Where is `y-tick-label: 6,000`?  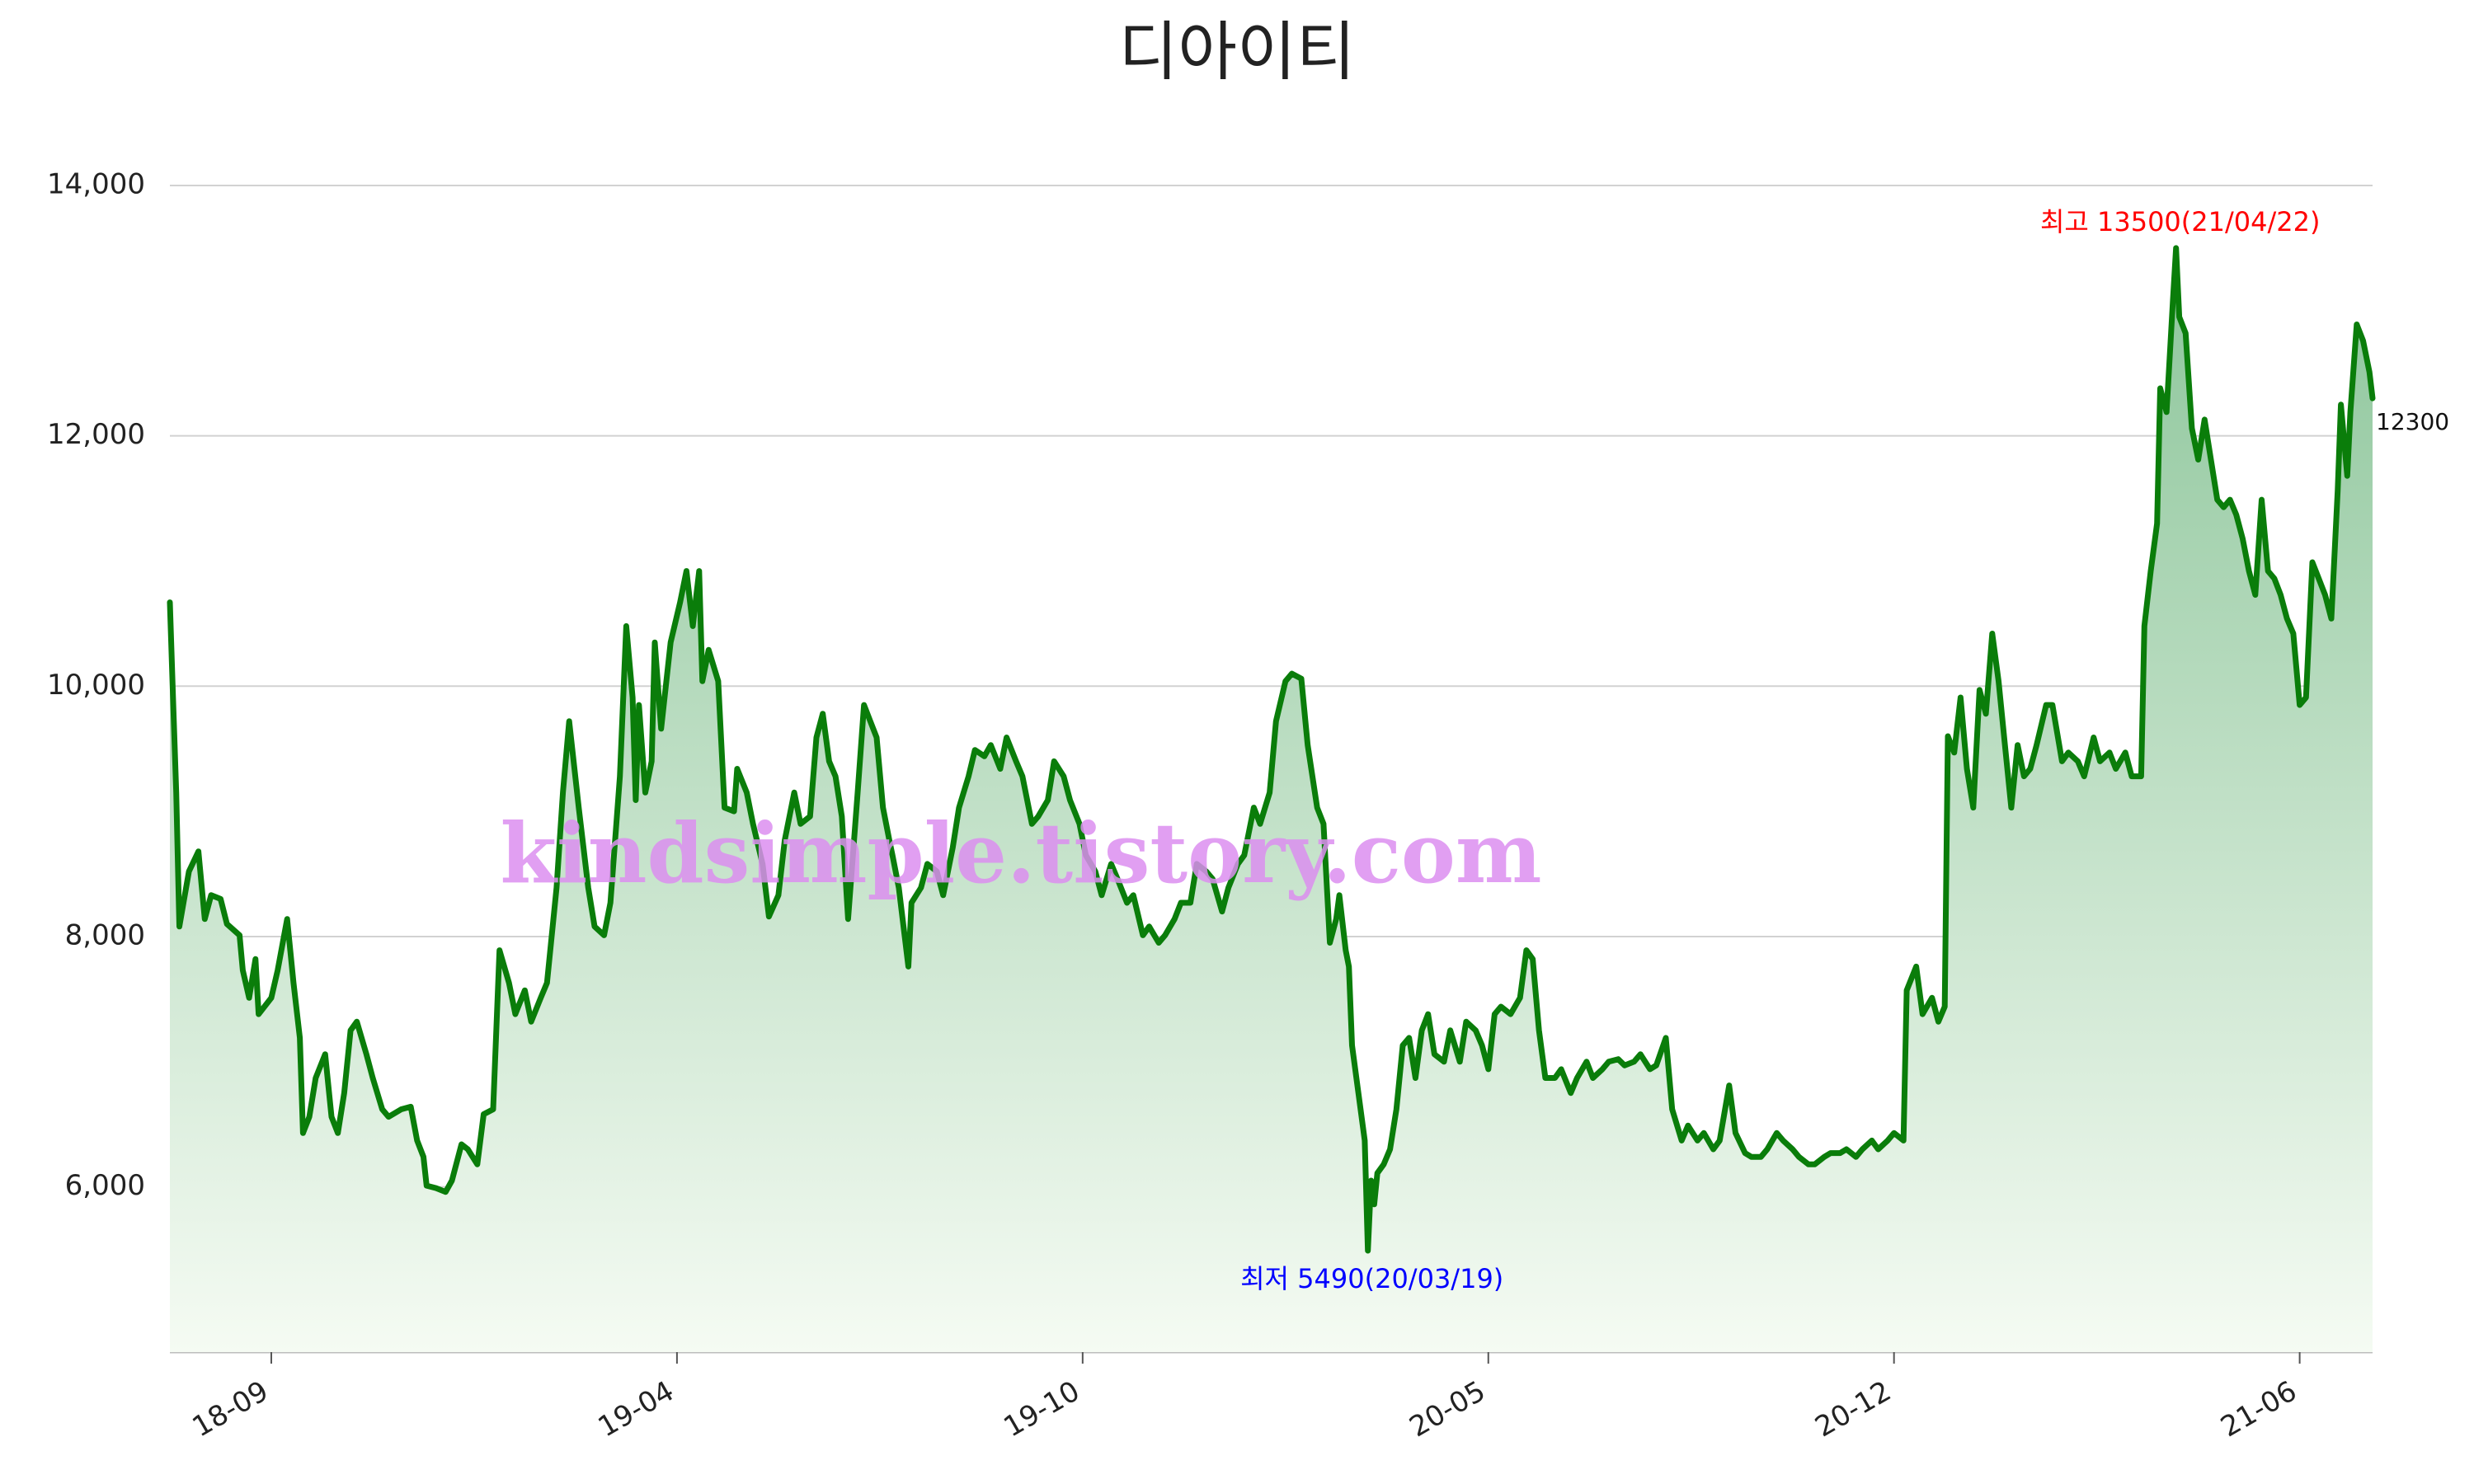 y-tick-label: 6,000 is located at coordinates (105, 1185).